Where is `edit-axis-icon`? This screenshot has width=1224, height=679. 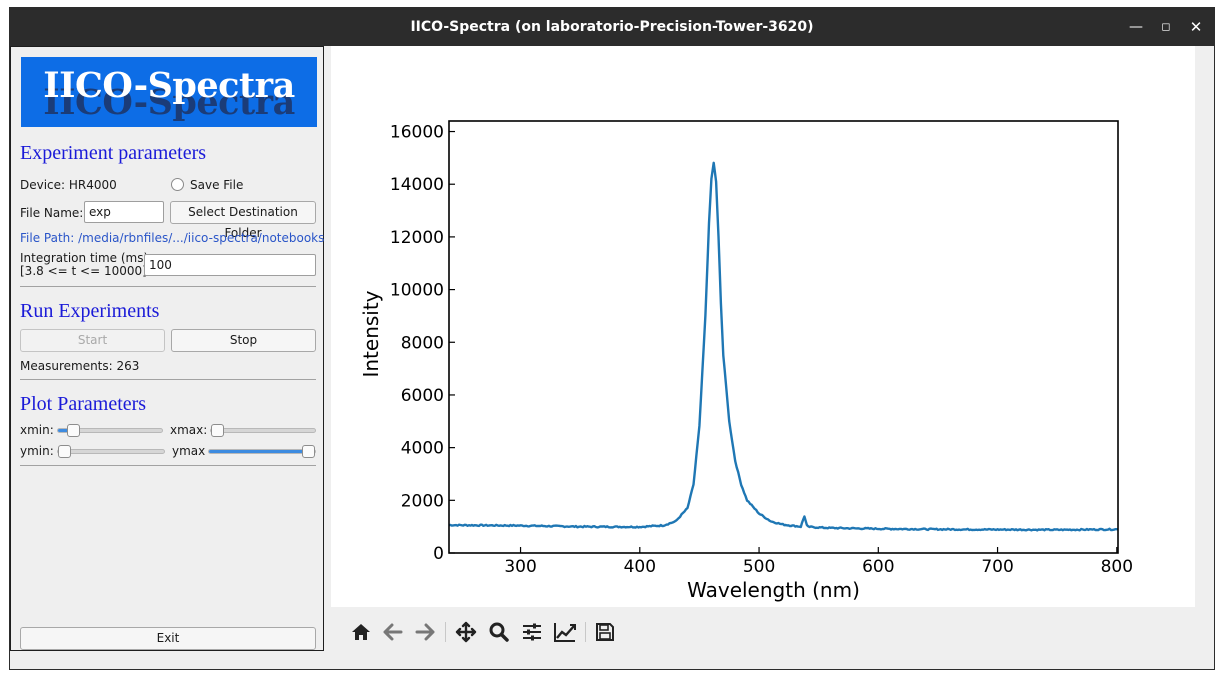 edit-axis-icon is located at coordinates (565, 632).